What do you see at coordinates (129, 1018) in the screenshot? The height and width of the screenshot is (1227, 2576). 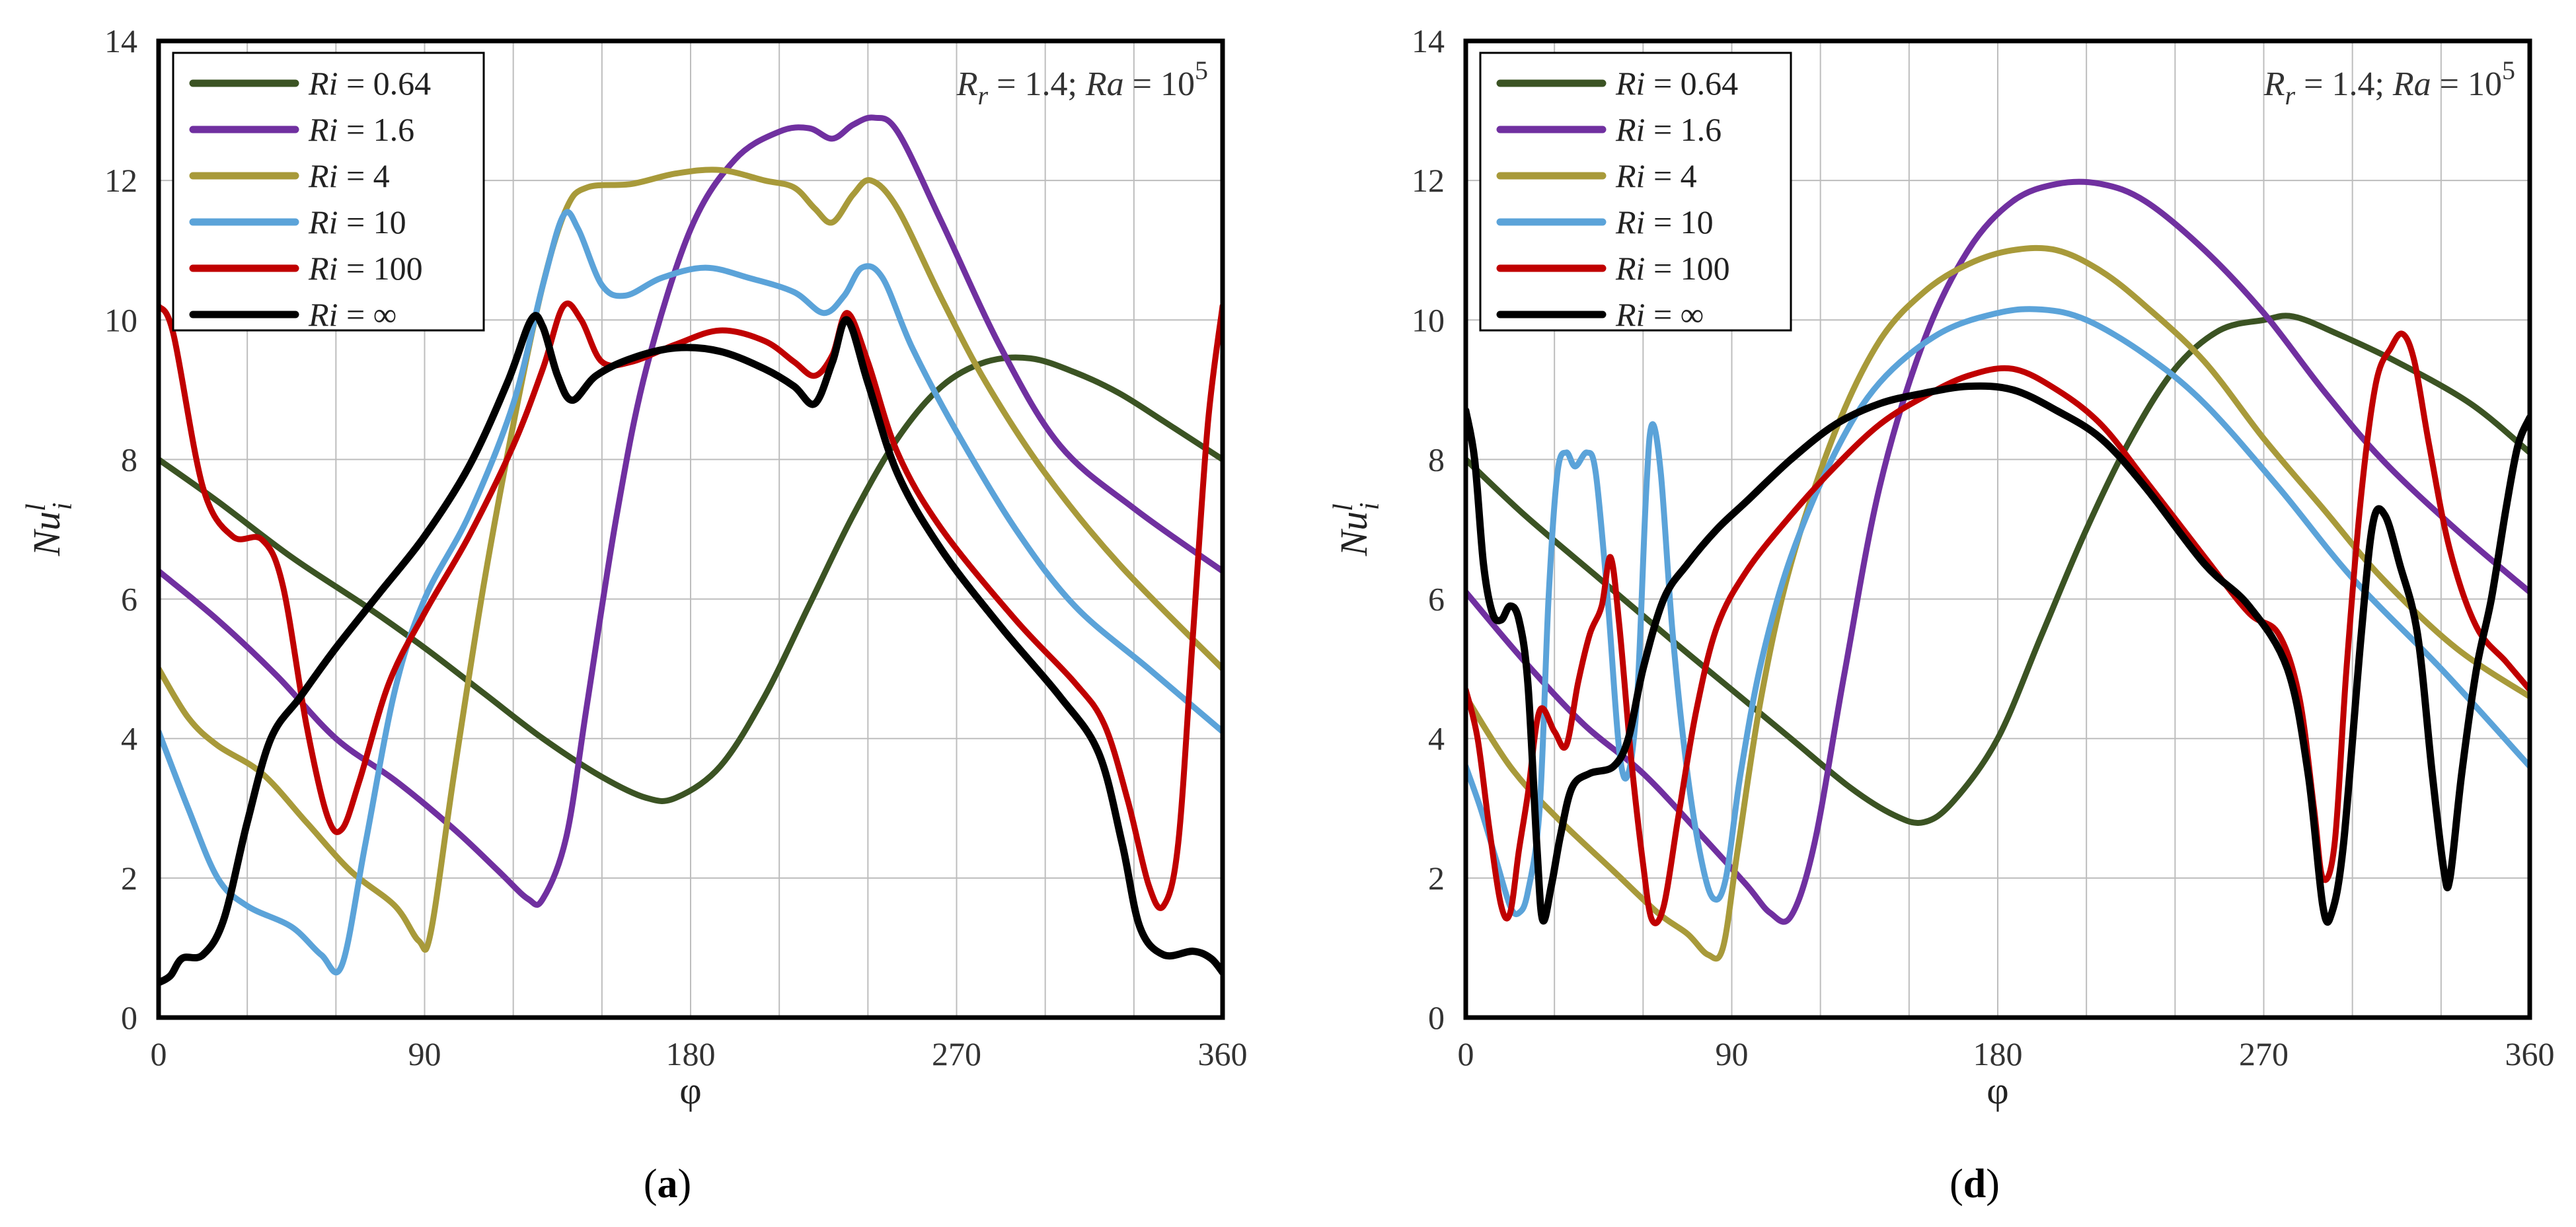 I see `y-tick-label: 0` at bounding box center [129, 1018].